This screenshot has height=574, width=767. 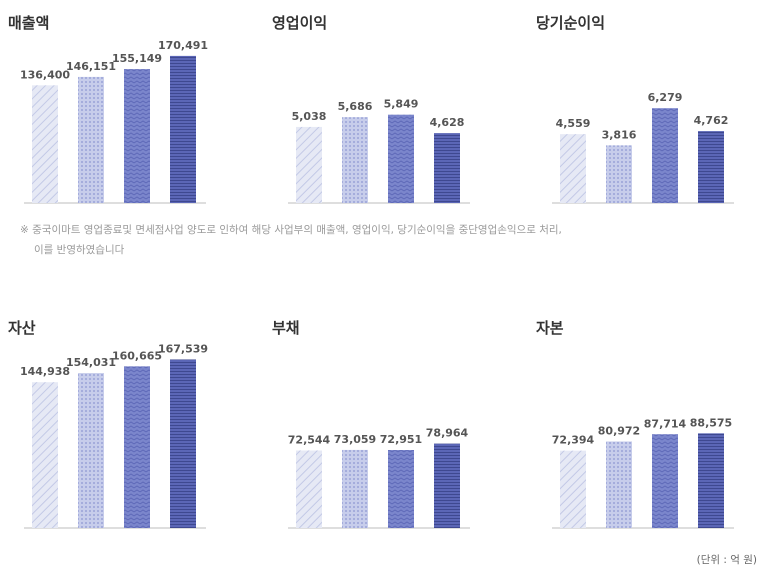 I want to click on bar-chart: 4,559 3,816 6,279 4,762, so click(x=643, y=147).